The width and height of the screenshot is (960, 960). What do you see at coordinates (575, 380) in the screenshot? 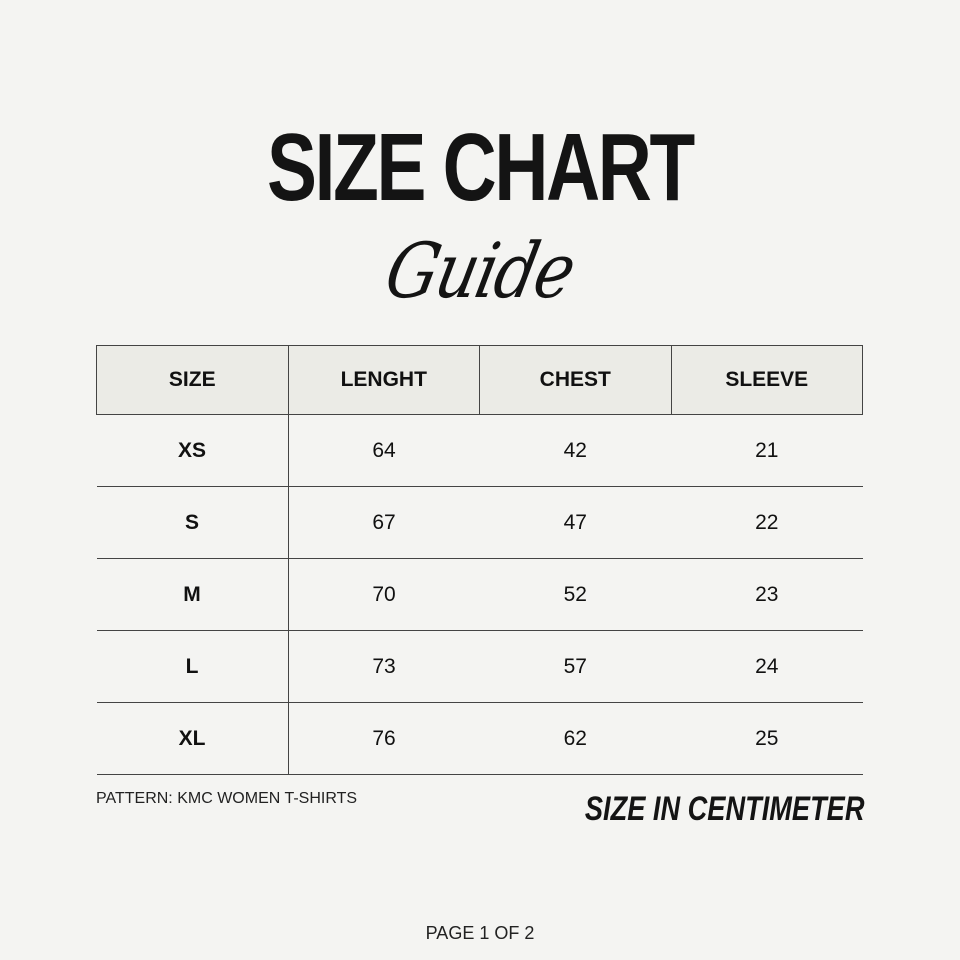
I see `column-header-chest: CHEST` at bounding box center [575, 380].